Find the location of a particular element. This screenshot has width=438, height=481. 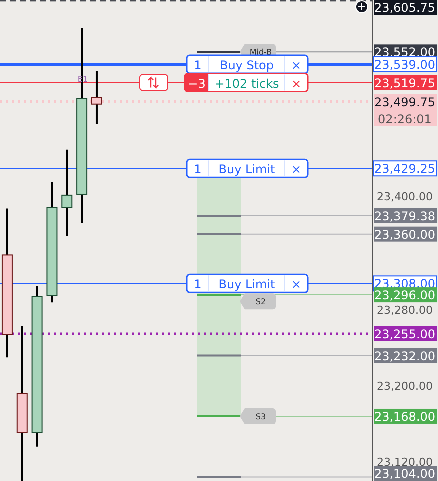

pointer-tag: S2 is located at coordinates (258, 302).